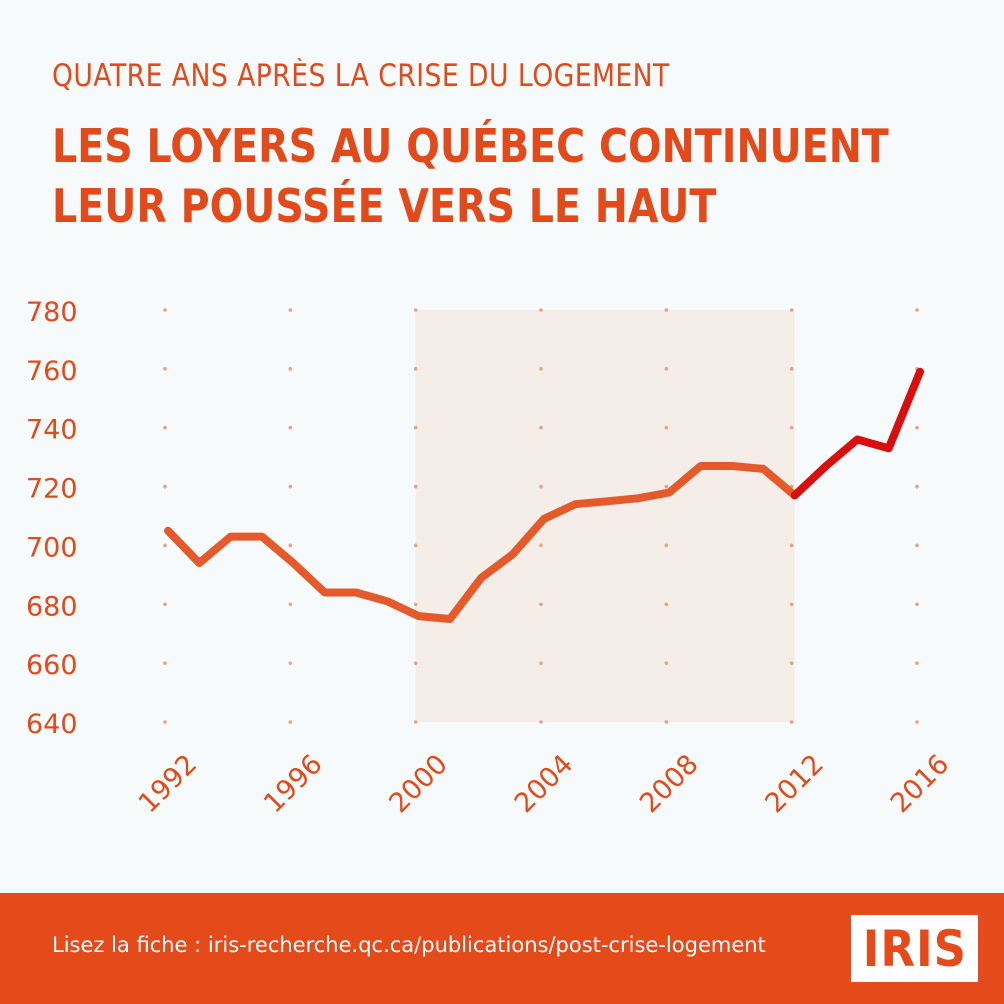 The height and width of the screenshot is (1004, 1004). What do you see at coordinates (52, 547) in the screenshot?
I see `y-tick-label: 700` at bounding box center [52, 547].